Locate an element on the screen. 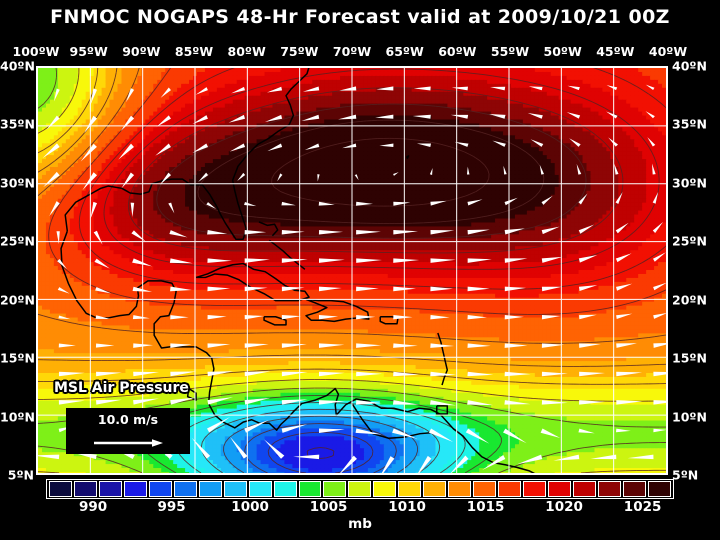 This screenshot has width=720, height=540. right-arrow-icon is located at coordinates (128, 443).